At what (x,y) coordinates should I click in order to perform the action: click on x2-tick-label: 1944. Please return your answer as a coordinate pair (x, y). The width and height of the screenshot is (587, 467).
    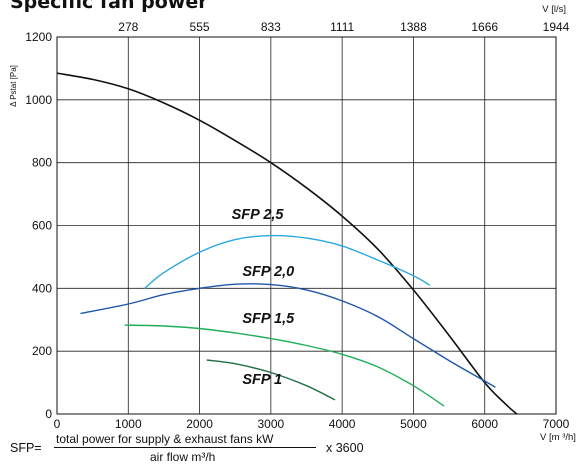
    Looking at the image, I should click on (556, 27).